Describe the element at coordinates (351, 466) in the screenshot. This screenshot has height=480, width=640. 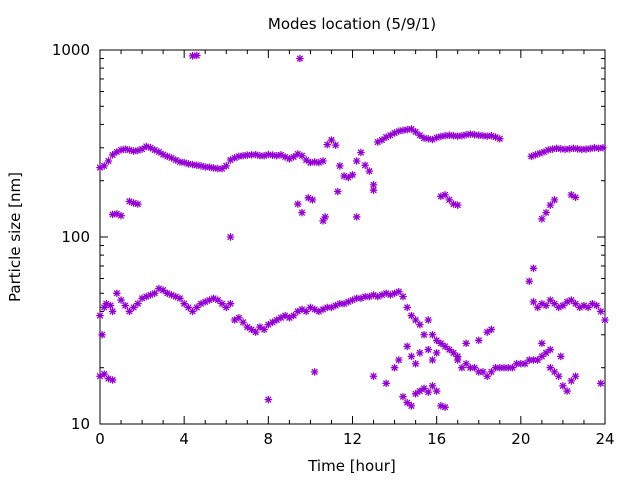
I see `x-axis-label: Time [hour]` at that location.